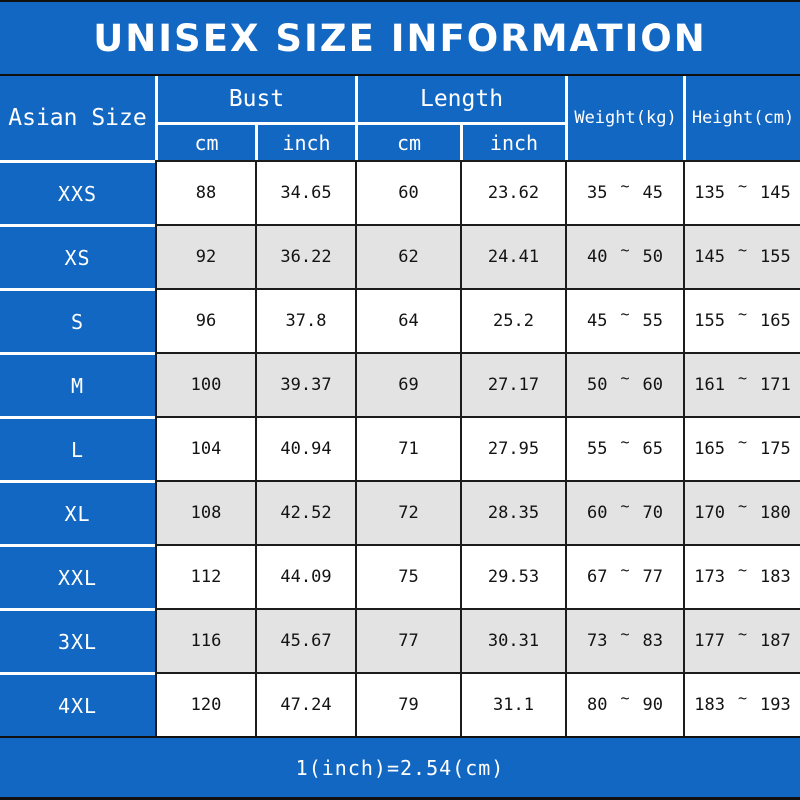 This screenshot has width=800, height=800. I want to click on header-bust-cm: cm, so click(205, 141).